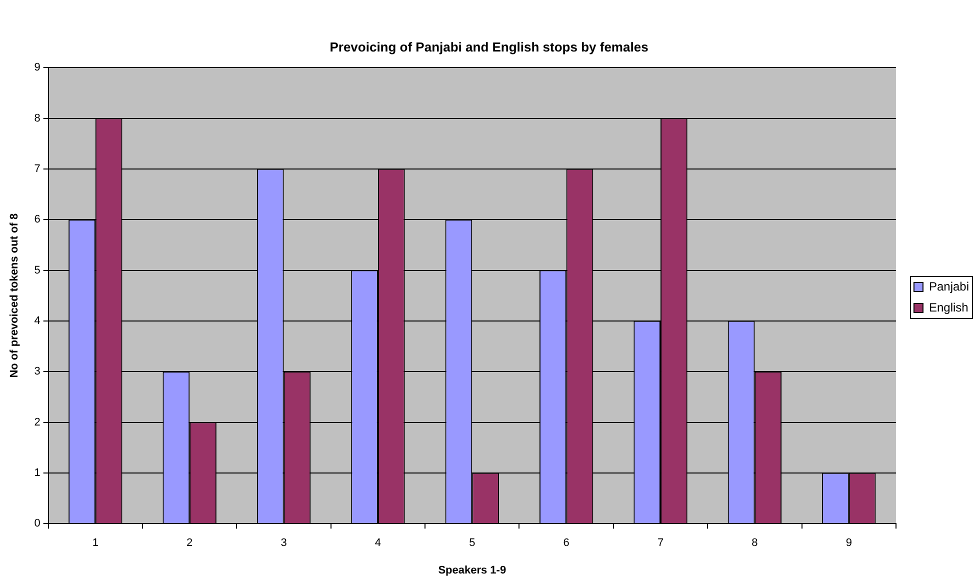  Describe the element at coordinates (37, 168) in the screenshot. I see `y-tick-label: 7` at that location.